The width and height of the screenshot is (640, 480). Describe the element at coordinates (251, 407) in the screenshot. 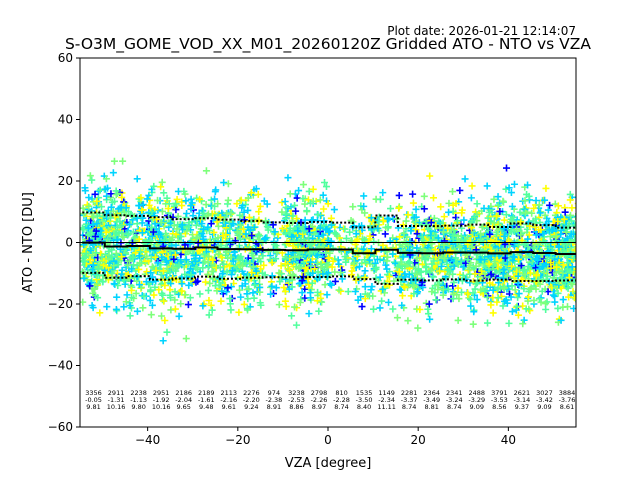

I see `bin-stat-std: 9.24` at that location.